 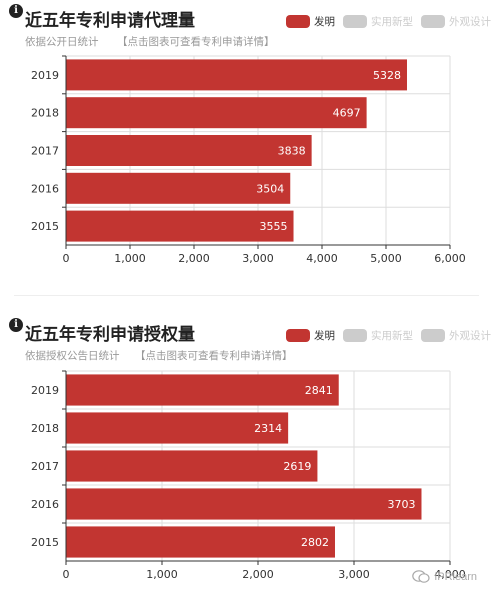 I want to click on watermark: IPRlearn, so click(x=444, y=576).